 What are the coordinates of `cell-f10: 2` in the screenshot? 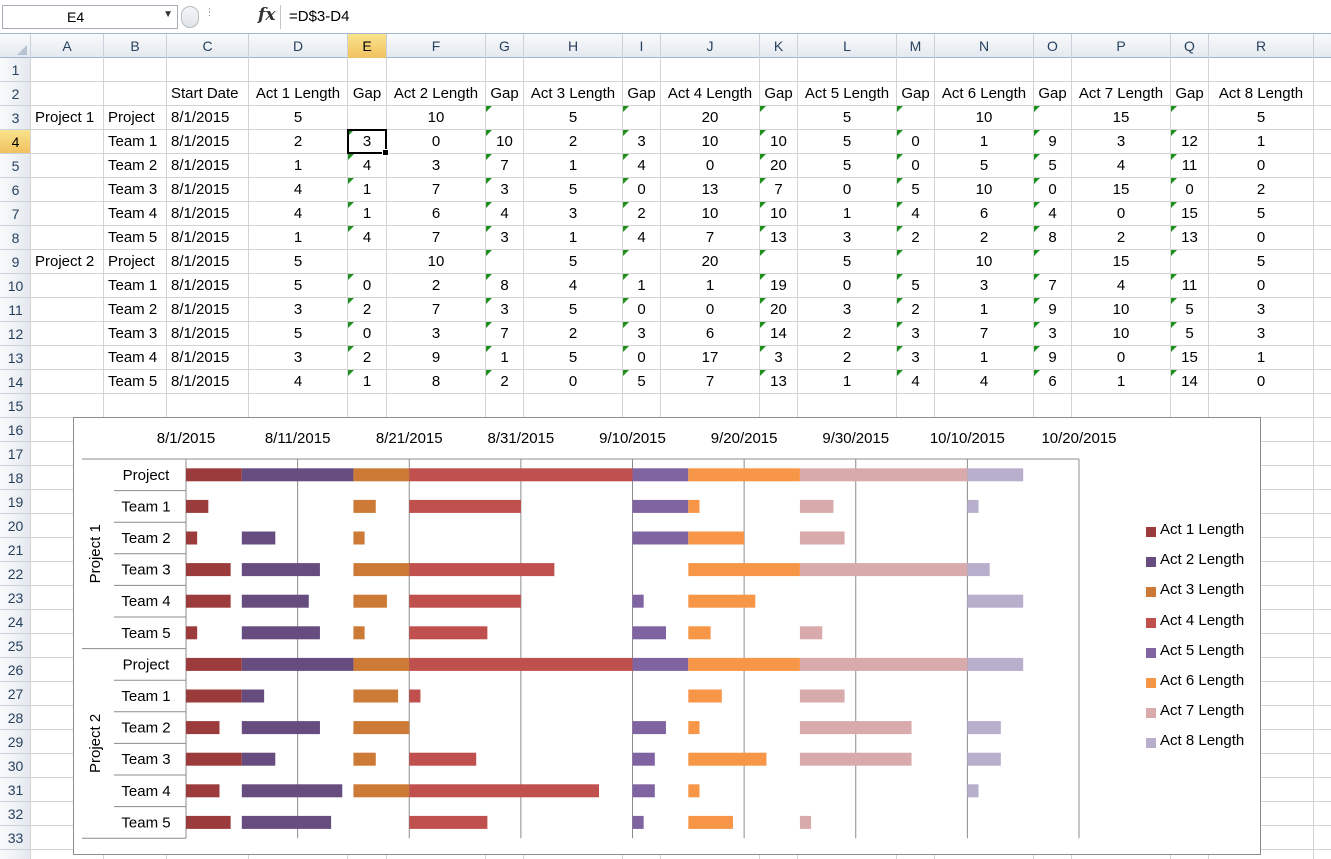 It's located at (436, 285).